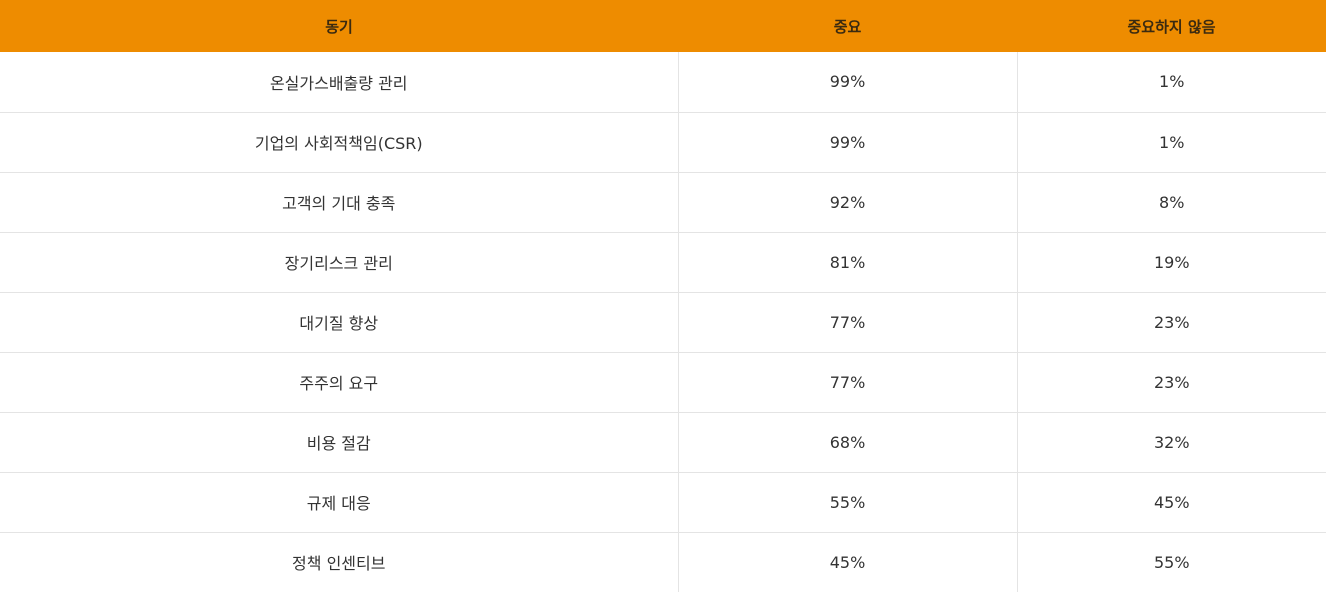 This screenshot has height=593, width=1326. I want to click on motivation-cell: 정책 인센티브, so click(339, 562).